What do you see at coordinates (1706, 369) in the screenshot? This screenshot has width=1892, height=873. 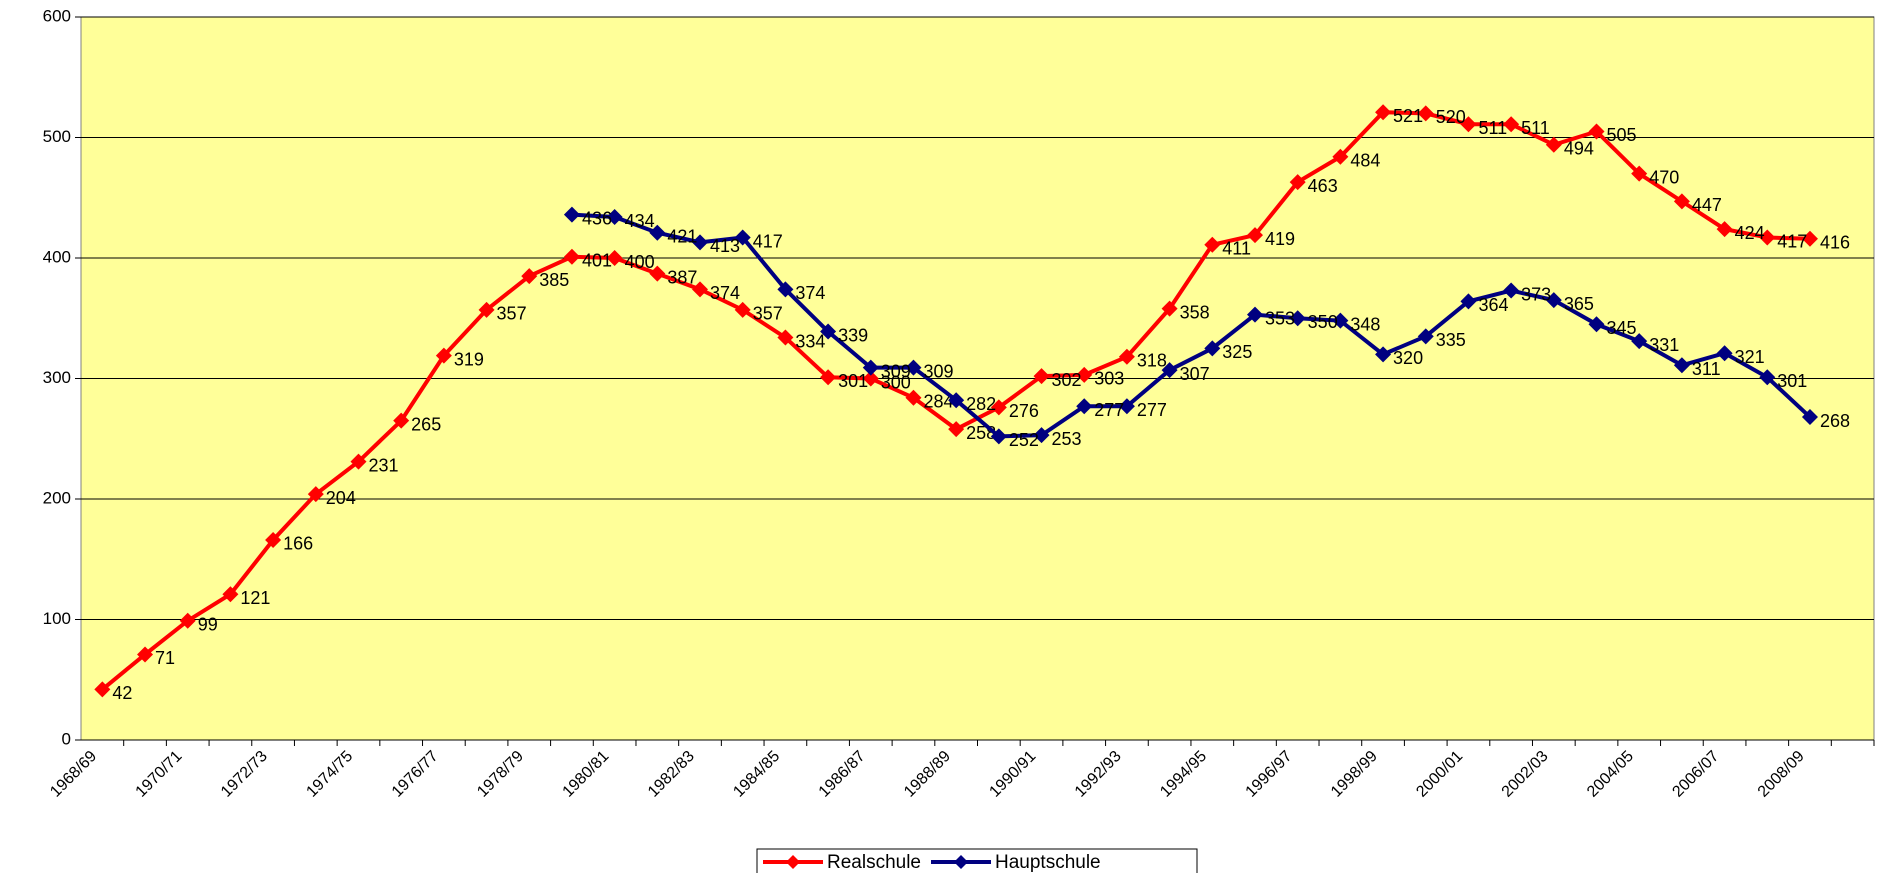 I see `data-label: 311` at bounding box center [1706, 369].